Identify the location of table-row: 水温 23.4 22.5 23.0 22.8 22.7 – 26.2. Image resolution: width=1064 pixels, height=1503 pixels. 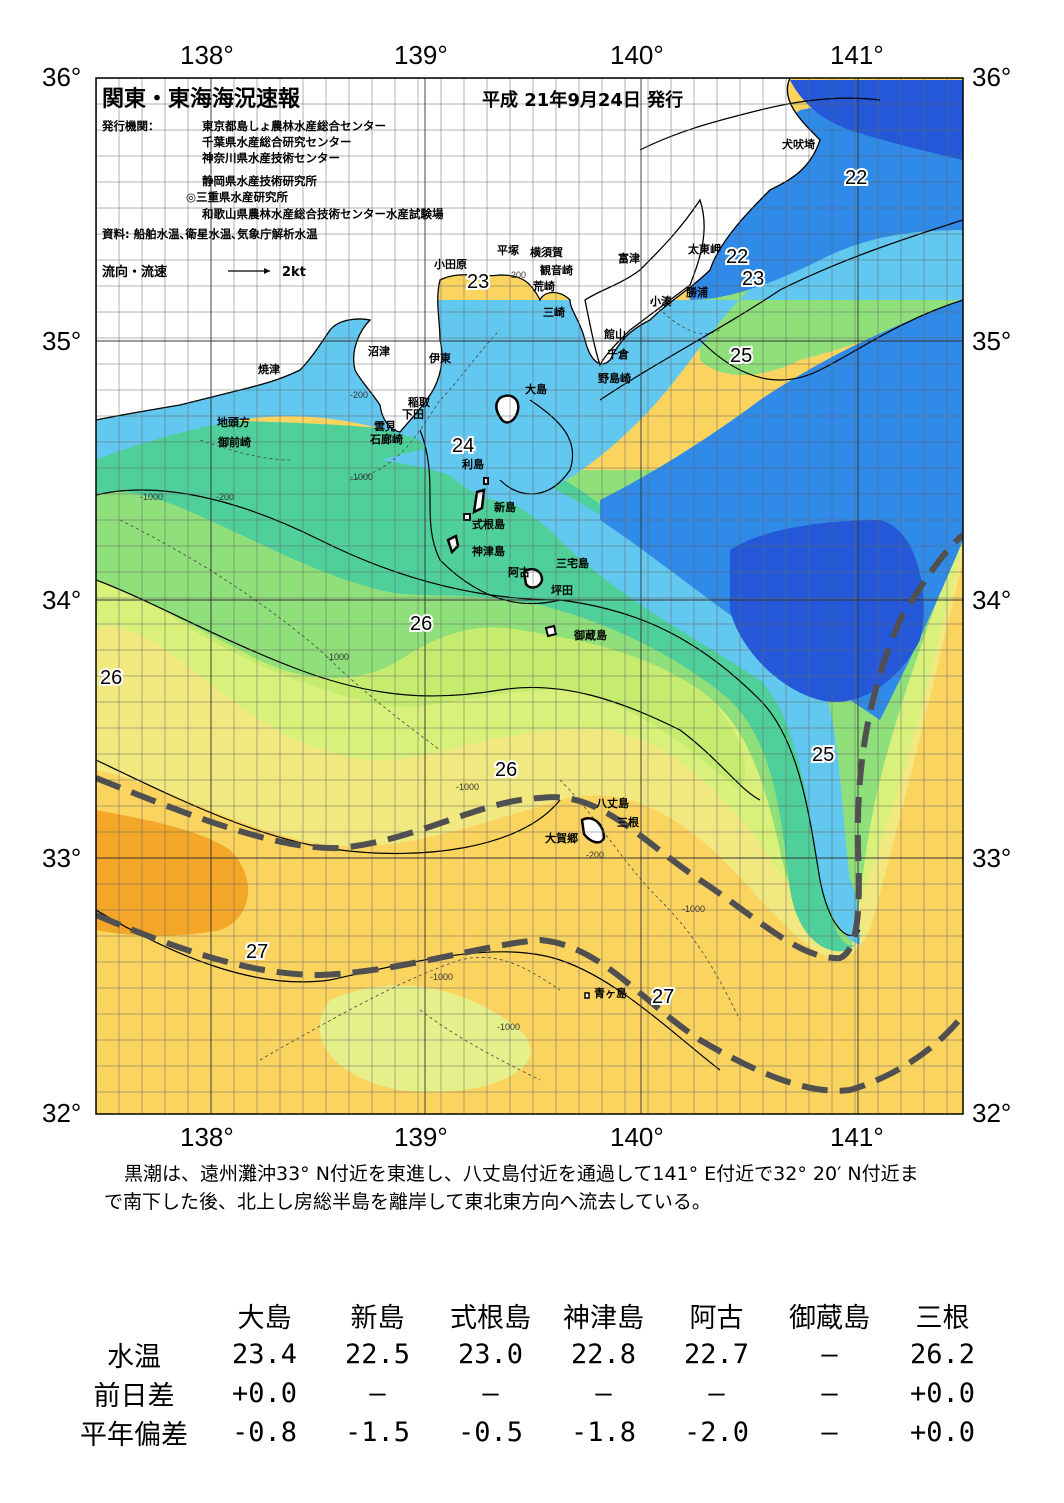
(529, 1354).